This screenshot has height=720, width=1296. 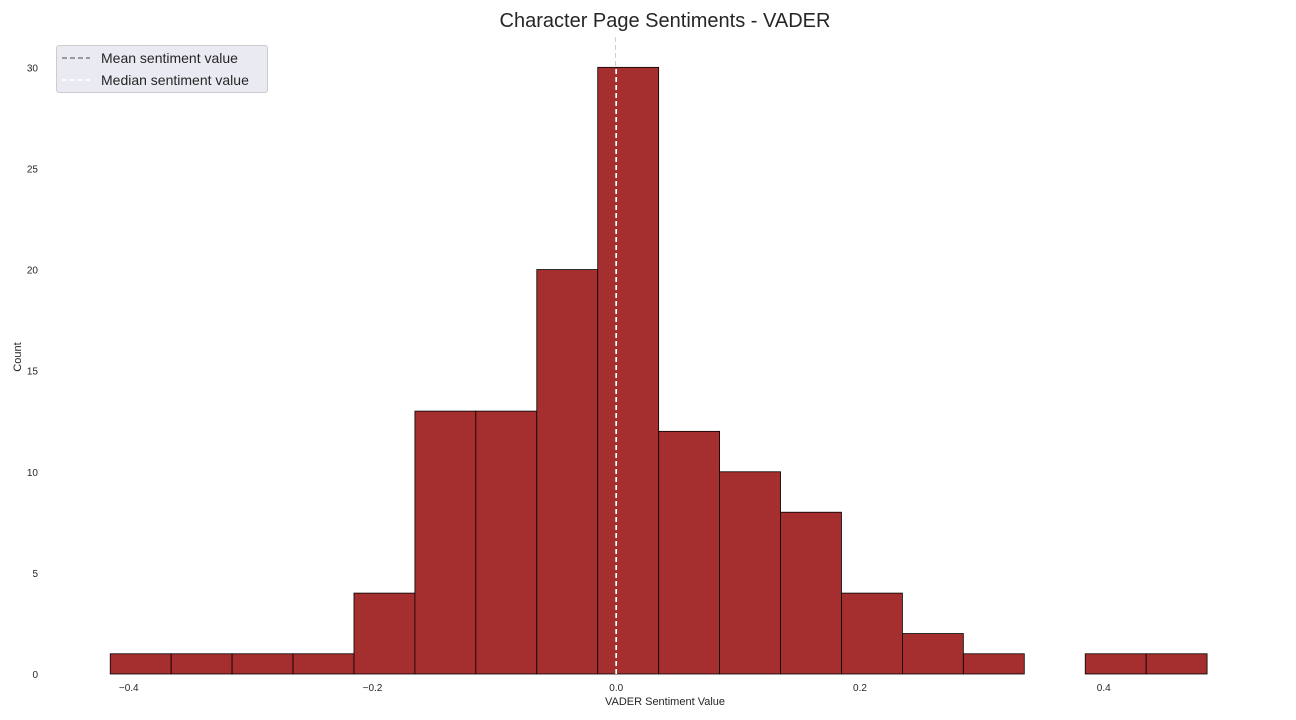 I want to click on chart-title: Character Page Sentiments - VADER, so click(x=665, y=21).